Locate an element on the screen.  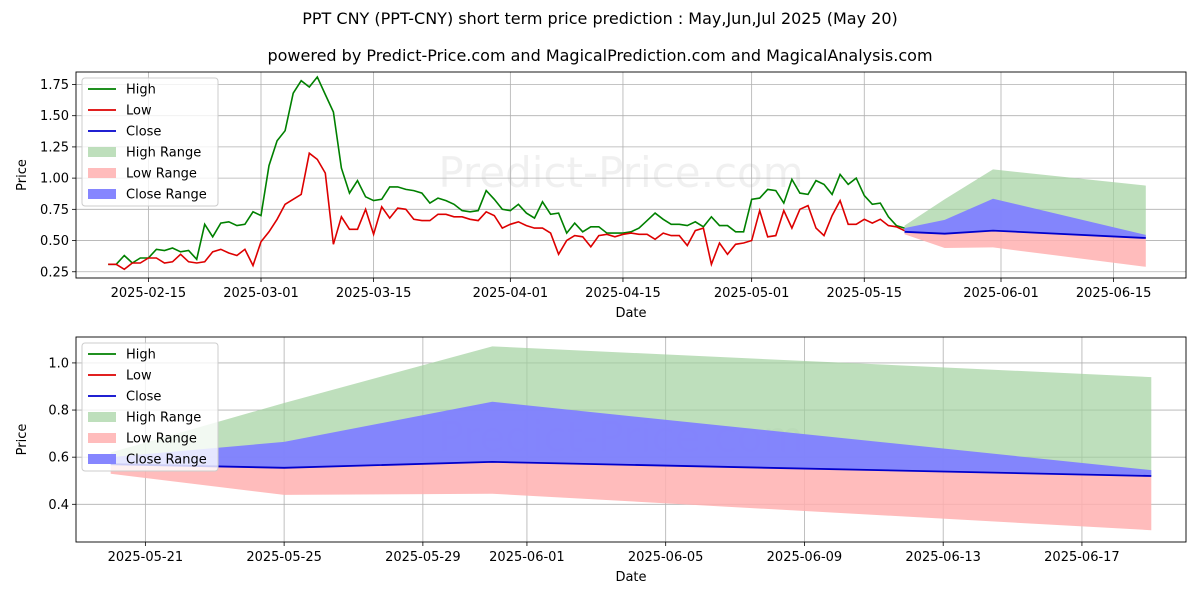
x-tick-label: 2025-05-15 is located at coordinates (864, 293).